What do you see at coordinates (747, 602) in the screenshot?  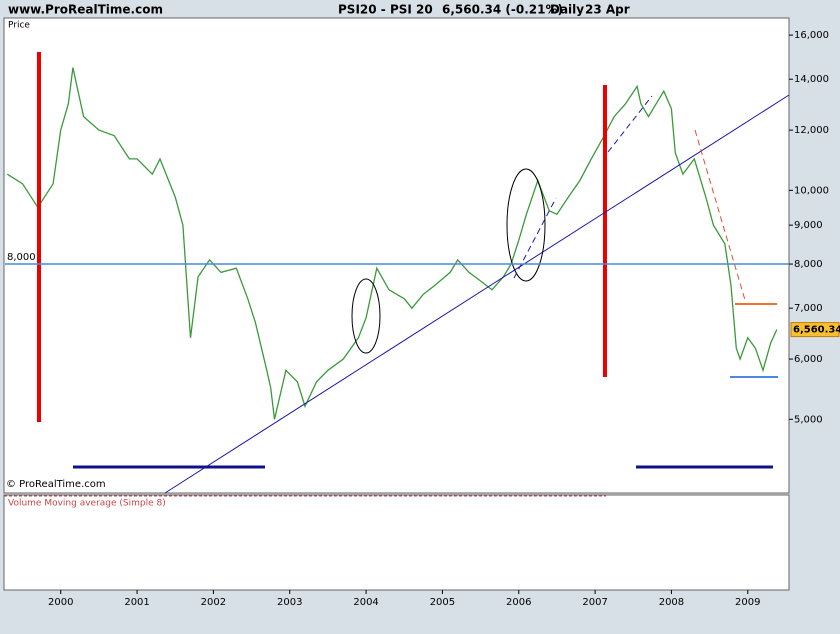 I see `x-tick-label: 2009` at bounding box center [747, 602].